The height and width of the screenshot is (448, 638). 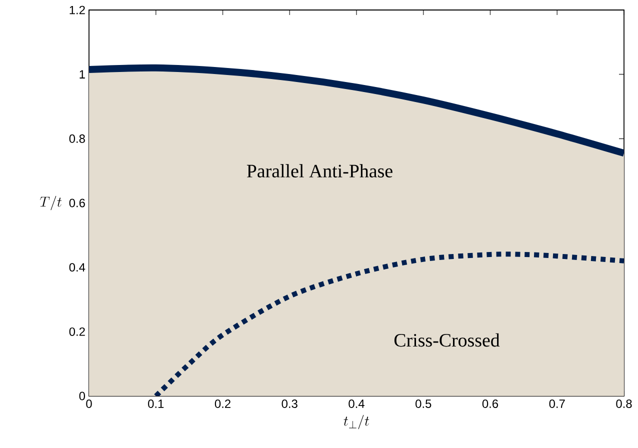 I want to click on x-tick-label: 0.5, so click(x=424, y=404).